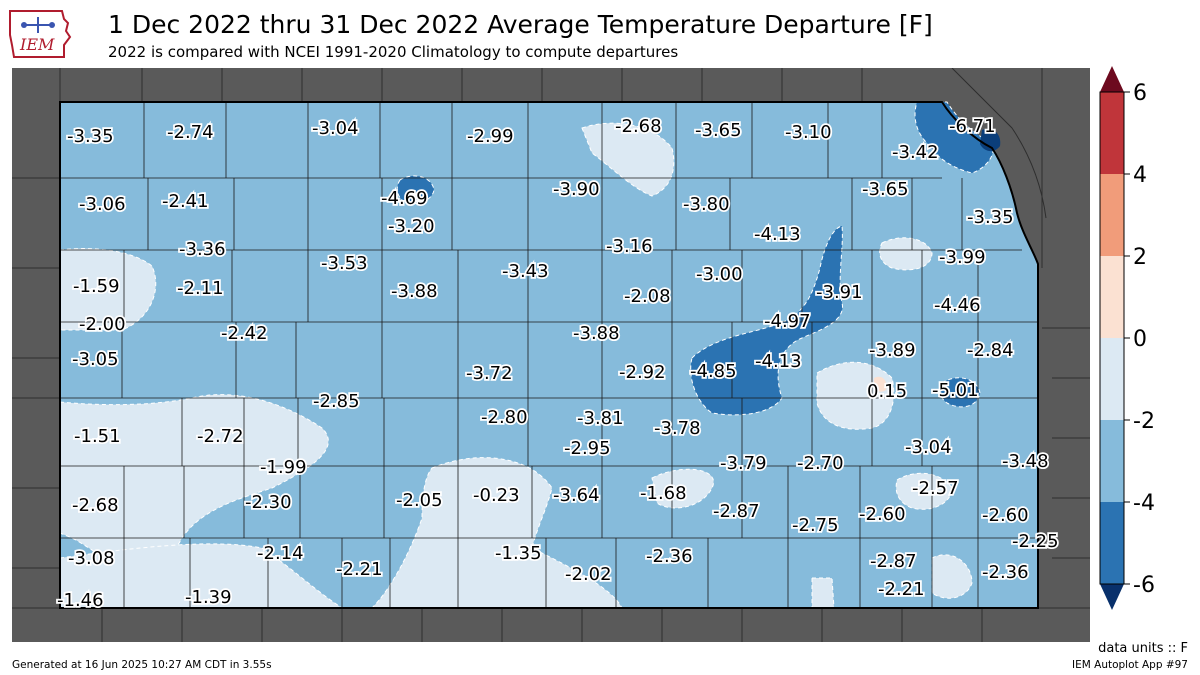  Describe the element at coordinates (244, 333) in the screenshot. I see `station-value: -2.42` at that location.